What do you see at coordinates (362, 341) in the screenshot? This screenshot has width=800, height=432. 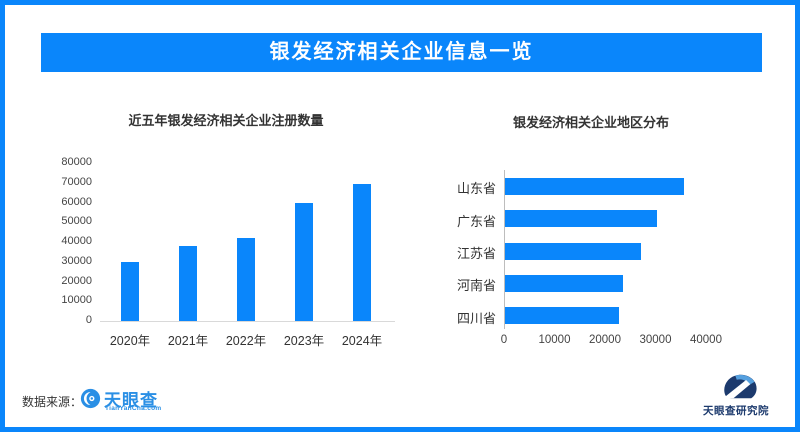 I see `x-axis-category-label: 2024年` at bounding box center [362, 341].